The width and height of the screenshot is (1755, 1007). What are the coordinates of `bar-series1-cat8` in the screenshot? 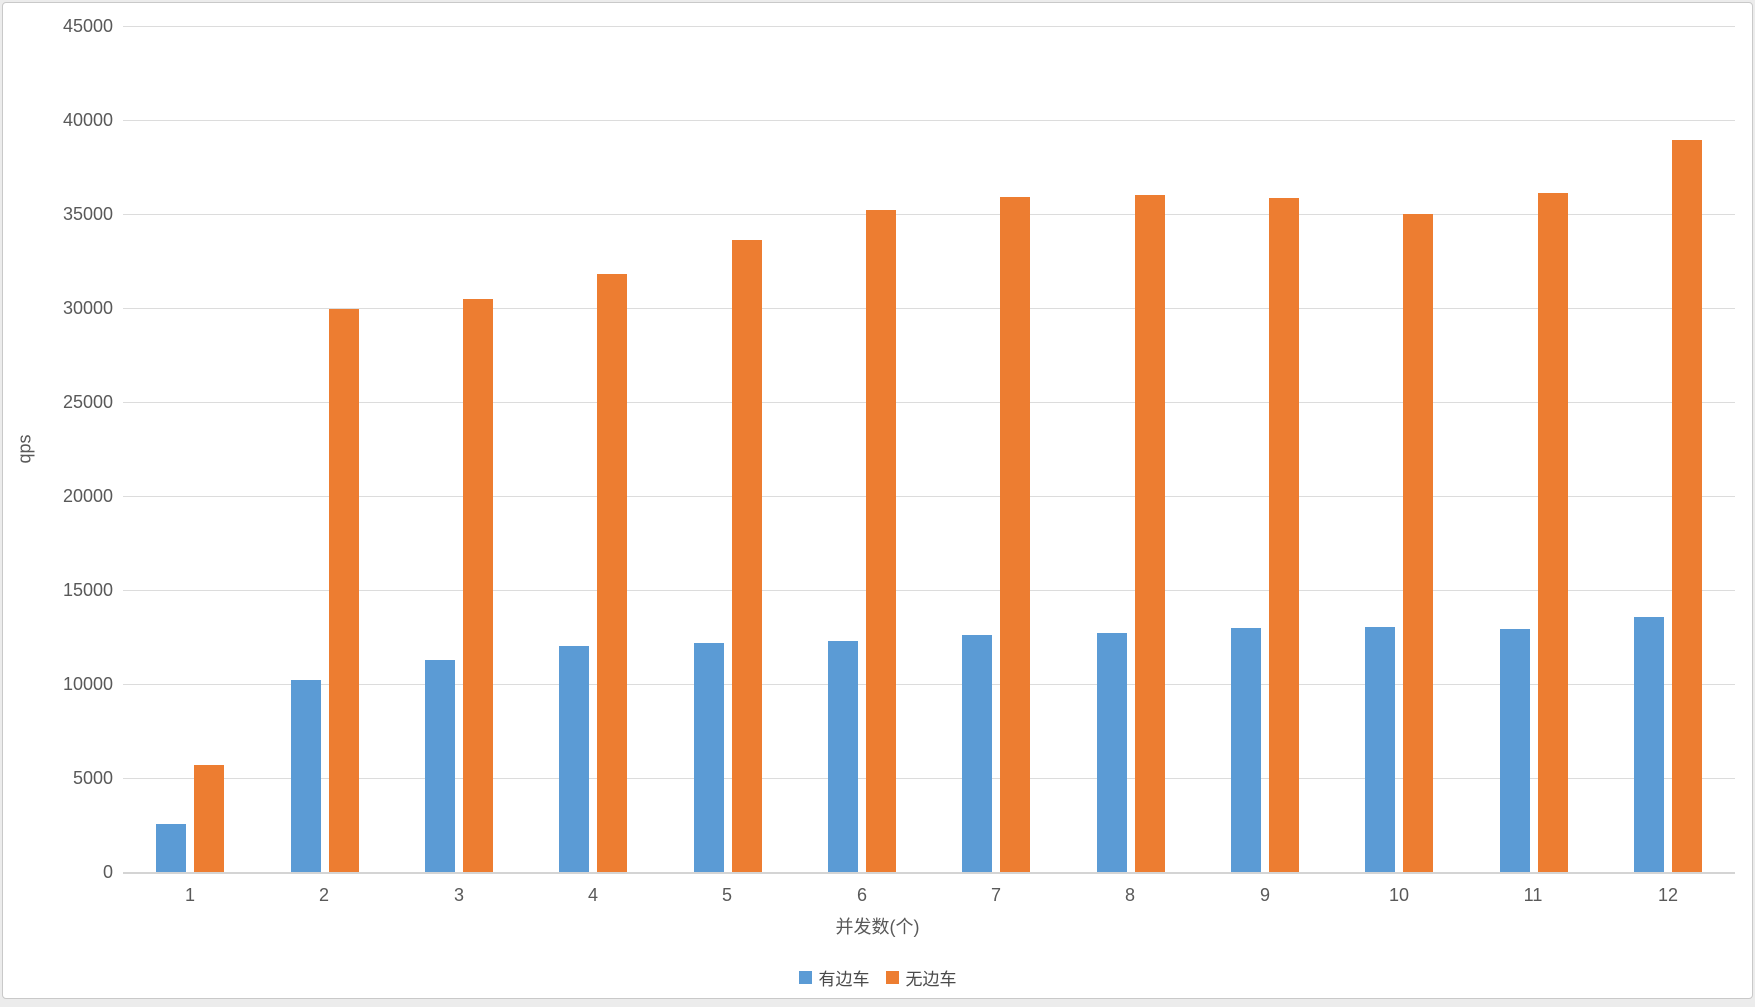 It's located at (1112, 752).